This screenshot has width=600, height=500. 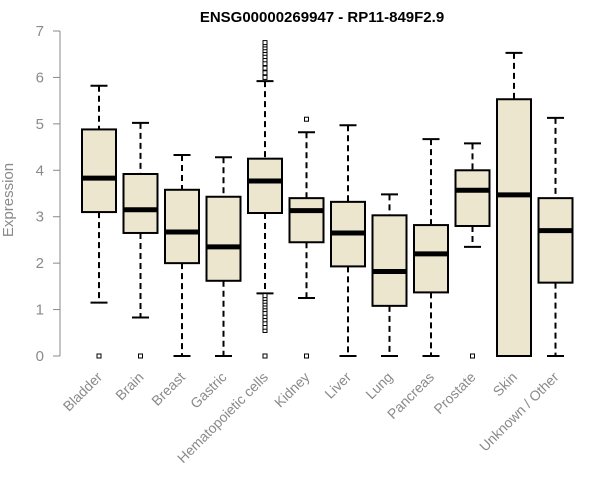 What do you see at coordinates (40, 356) in the screenshot?
I see `y-tick-label: 0` at bounding box center [40, 356].